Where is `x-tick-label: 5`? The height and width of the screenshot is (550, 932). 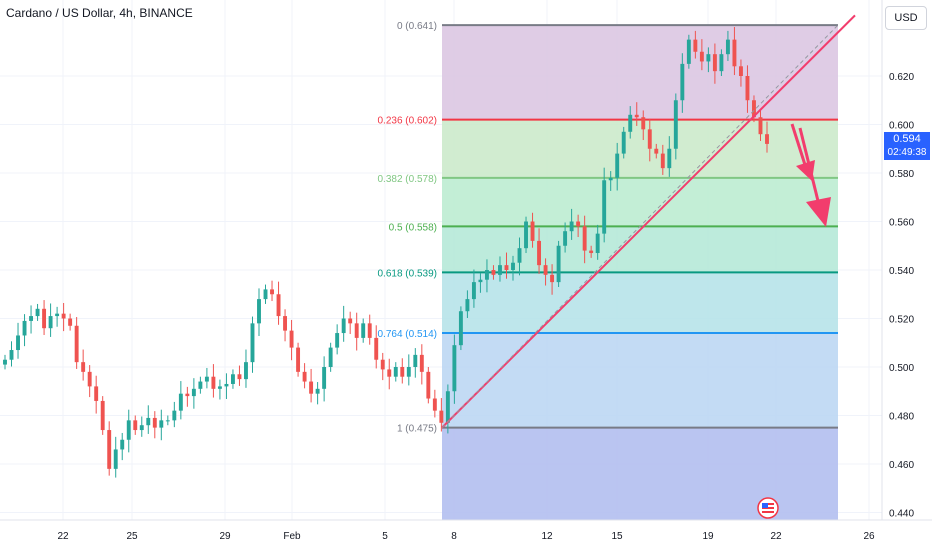 x-tick-label: 5 is located at coordinates (385, 536).